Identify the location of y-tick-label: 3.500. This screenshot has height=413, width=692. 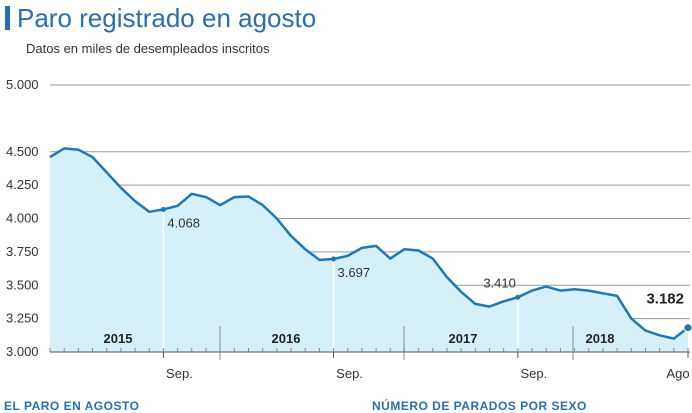
(22, 284).